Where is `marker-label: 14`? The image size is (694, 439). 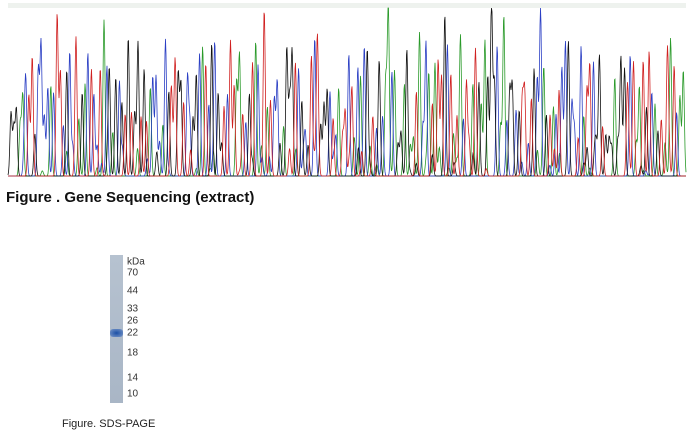
marker-label: 14 is located at coordinates (133, 378).